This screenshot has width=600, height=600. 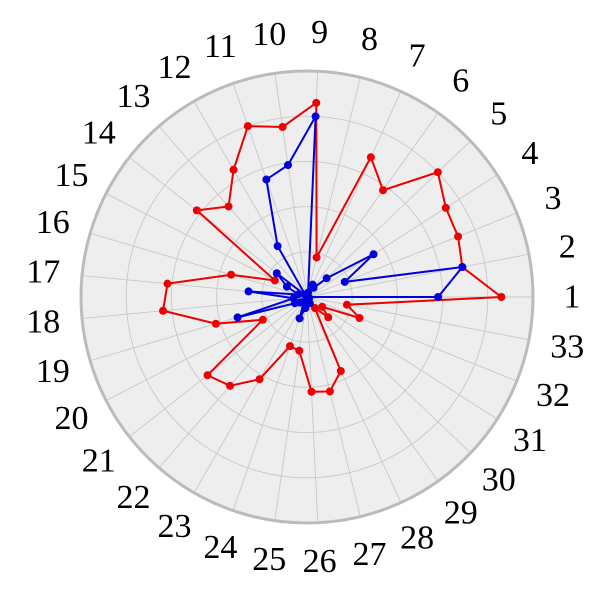 What do you see at coordinates (567, 347) in the screenshot?
I see `category-label: 33` at bounding box center [567, 347].